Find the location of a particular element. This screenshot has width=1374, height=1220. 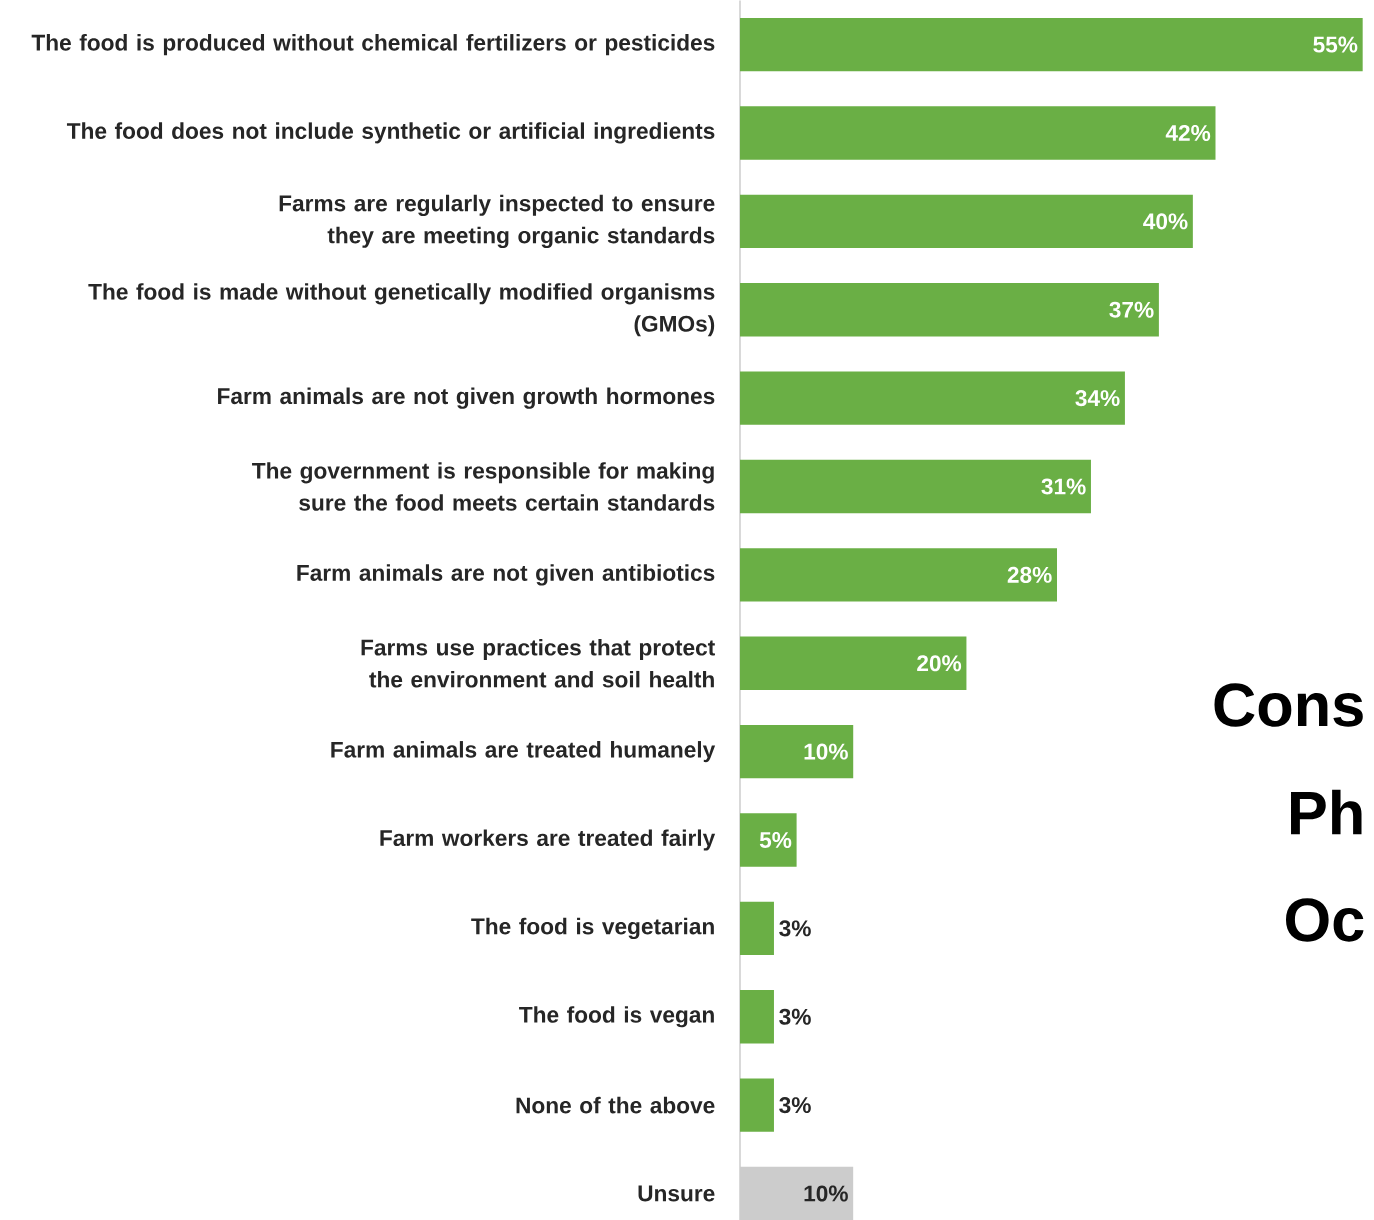

y-tick-label: Farms use practices that protect the environment and soil health is located at coordinates (538, 663).